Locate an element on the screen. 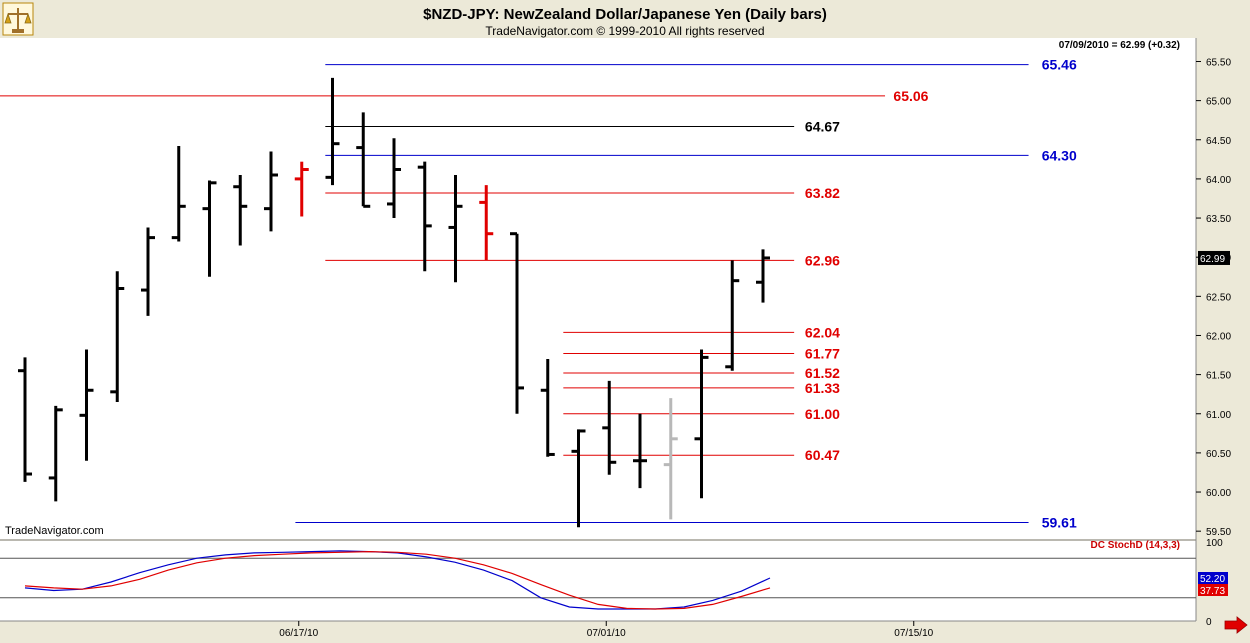 This screenshot has height=643, width=1250. arrow-right-icon is located at coordinates (1236, 625).